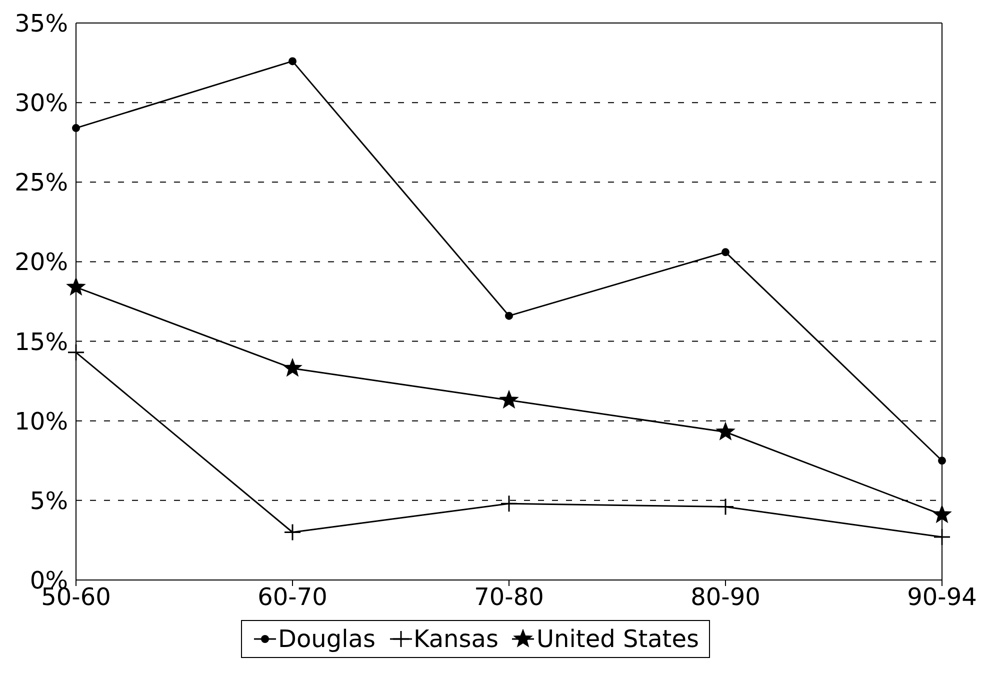 This screenshot has width=987, height=678. What do you see at coordinates (456, 639) in the screenshot?
I see `legend-label: Kansas` at bounding box center [456, 639].